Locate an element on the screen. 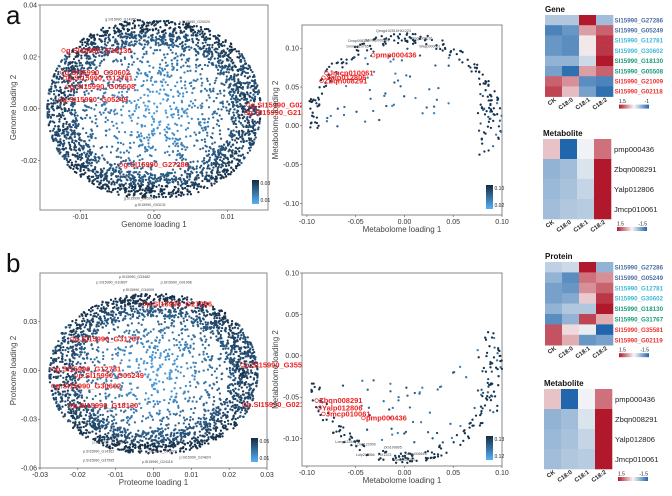 The height and width of the screenshot is (496, 672). y-axis-title: Genome loading 2 is located at coordinates (13, 107).